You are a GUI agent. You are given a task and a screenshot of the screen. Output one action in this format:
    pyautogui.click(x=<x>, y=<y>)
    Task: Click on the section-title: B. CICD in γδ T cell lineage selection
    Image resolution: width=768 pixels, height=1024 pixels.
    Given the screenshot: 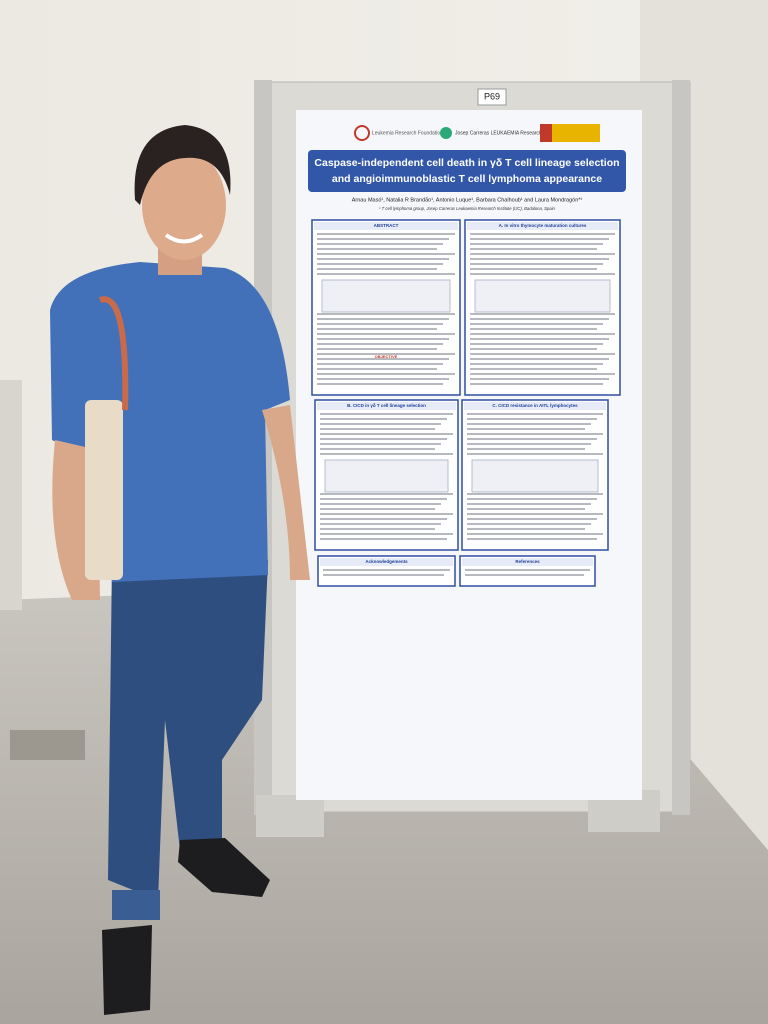 What is the action you would take?
    pyautogui.click(x=386, y=405)
    